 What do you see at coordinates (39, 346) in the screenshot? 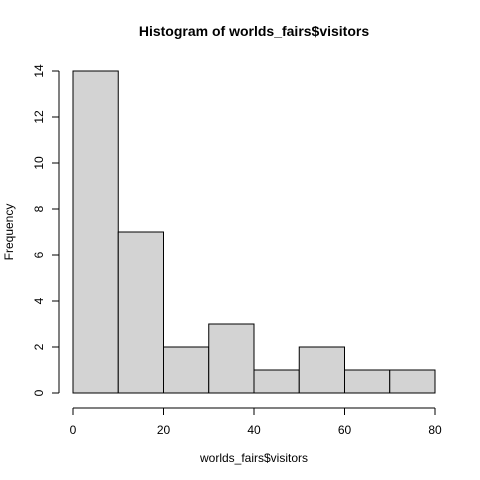
I see `y-tick-label: 2` at bounding box center [39, 346].